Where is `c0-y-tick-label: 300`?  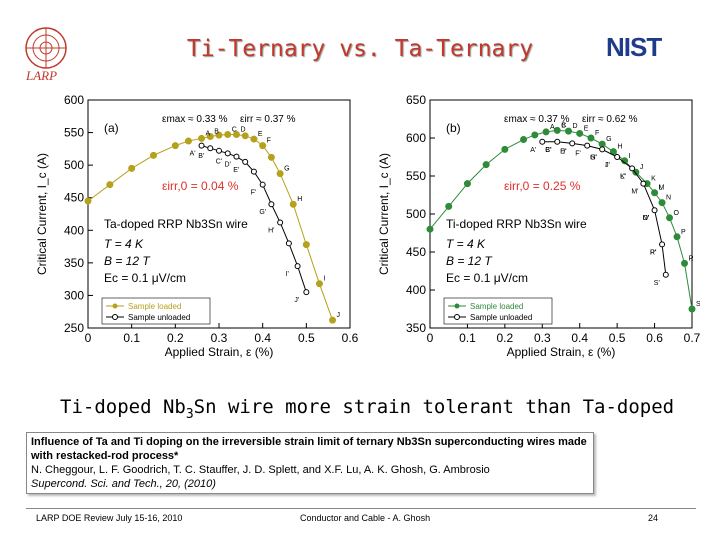 c0-y-tick-label: 300 is located at coordinates (74, 295).